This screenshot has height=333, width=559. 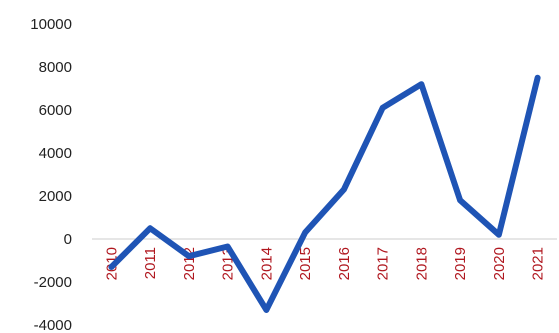 I want to click on x-tick-label: 2017, so click(x=383, y=263).